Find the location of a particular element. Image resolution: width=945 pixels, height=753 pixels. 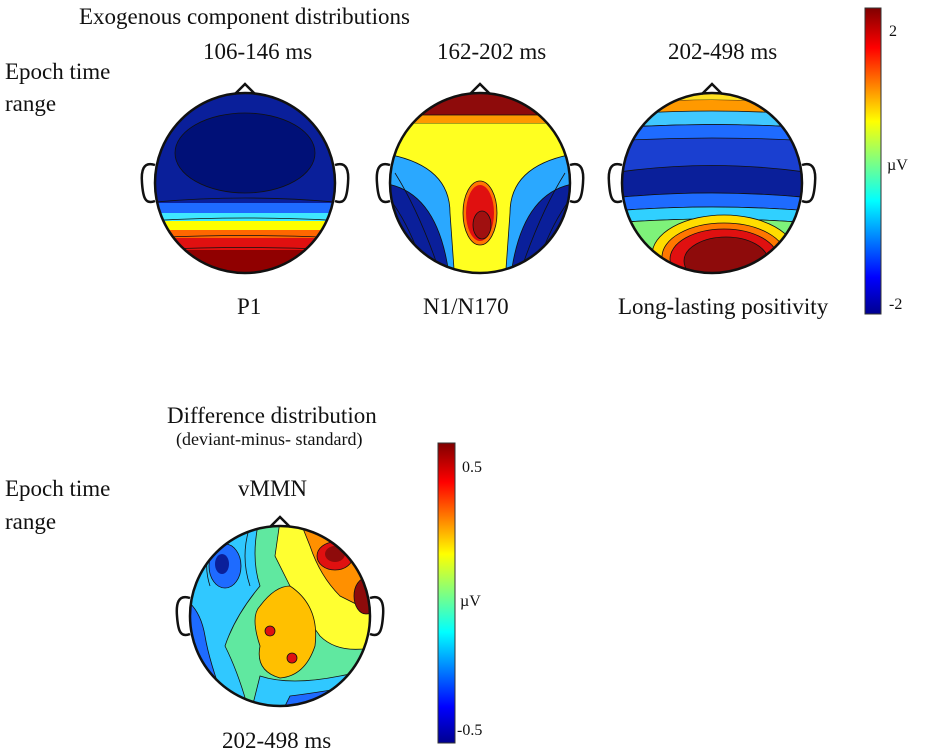

top-row-label-line2: range is located at coordinates (31, 103).